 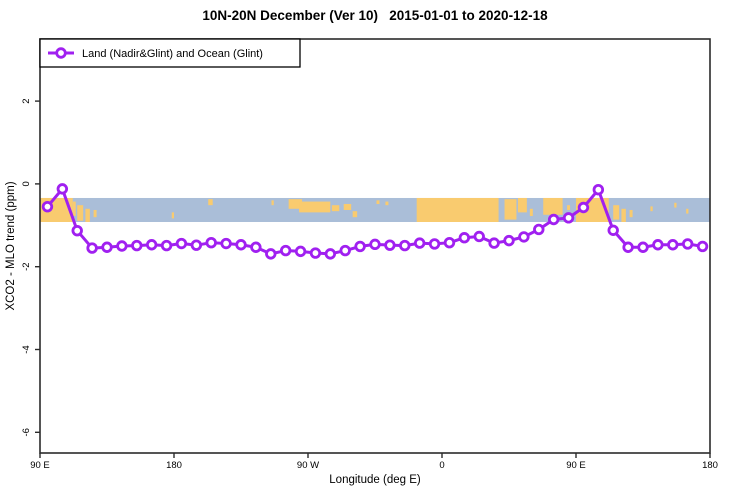 I want to click on y-axis-title: XCO2 - MLO trend (ppm), so click(x=11, y=246).